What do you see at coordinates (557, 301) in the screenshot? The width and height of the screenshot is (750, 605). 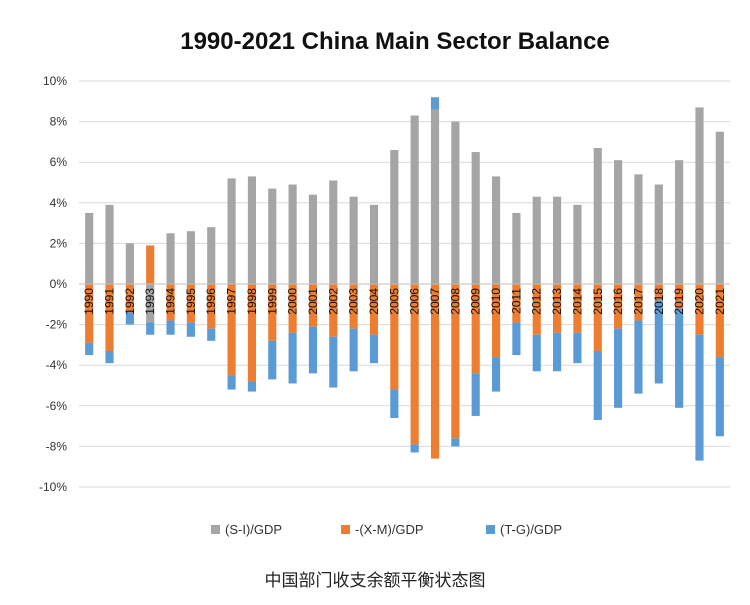 I see `x-tick-label: 2013` at bounding box center [557, 301].